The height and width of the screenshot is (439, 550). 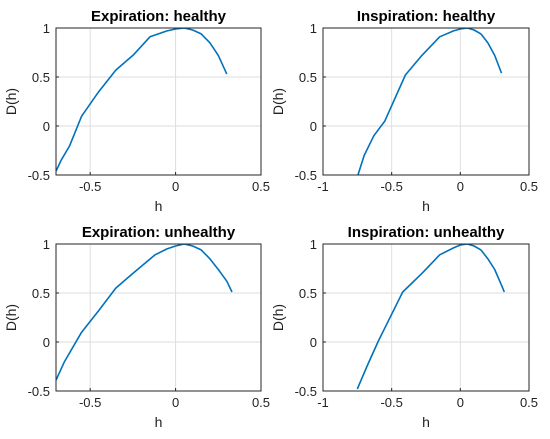 I want to click on chart-title: Expiration: unhealthy, so click(x=159, y=232).